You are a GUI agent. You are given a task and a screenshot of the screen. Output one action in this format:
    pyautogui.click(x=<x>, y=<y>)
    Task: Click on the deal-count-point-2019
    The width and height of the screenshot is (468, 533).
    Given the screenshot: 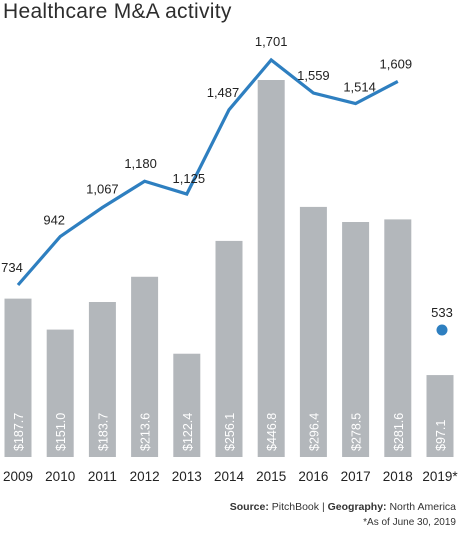 What is the action you would take?
    pyautogui.click(x=442, y=330)
    